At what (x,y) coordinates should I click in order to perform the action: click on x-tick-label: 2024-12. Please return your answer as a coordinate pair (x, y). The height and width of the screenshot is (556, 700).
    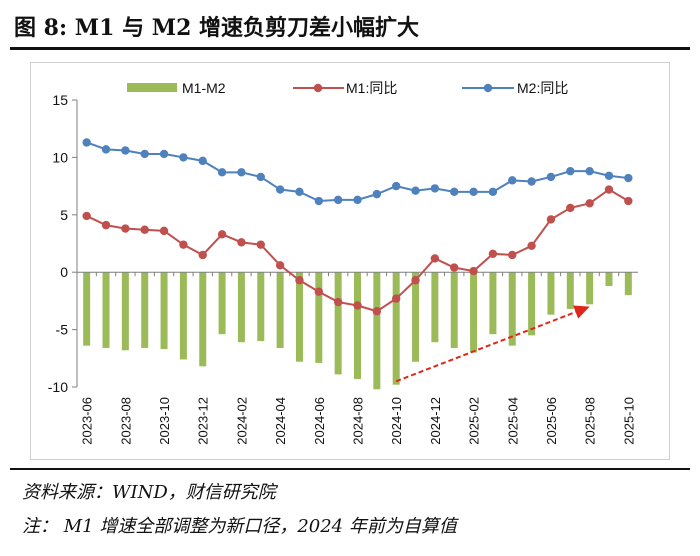
    Looking at the image, I should click on (435, 421).